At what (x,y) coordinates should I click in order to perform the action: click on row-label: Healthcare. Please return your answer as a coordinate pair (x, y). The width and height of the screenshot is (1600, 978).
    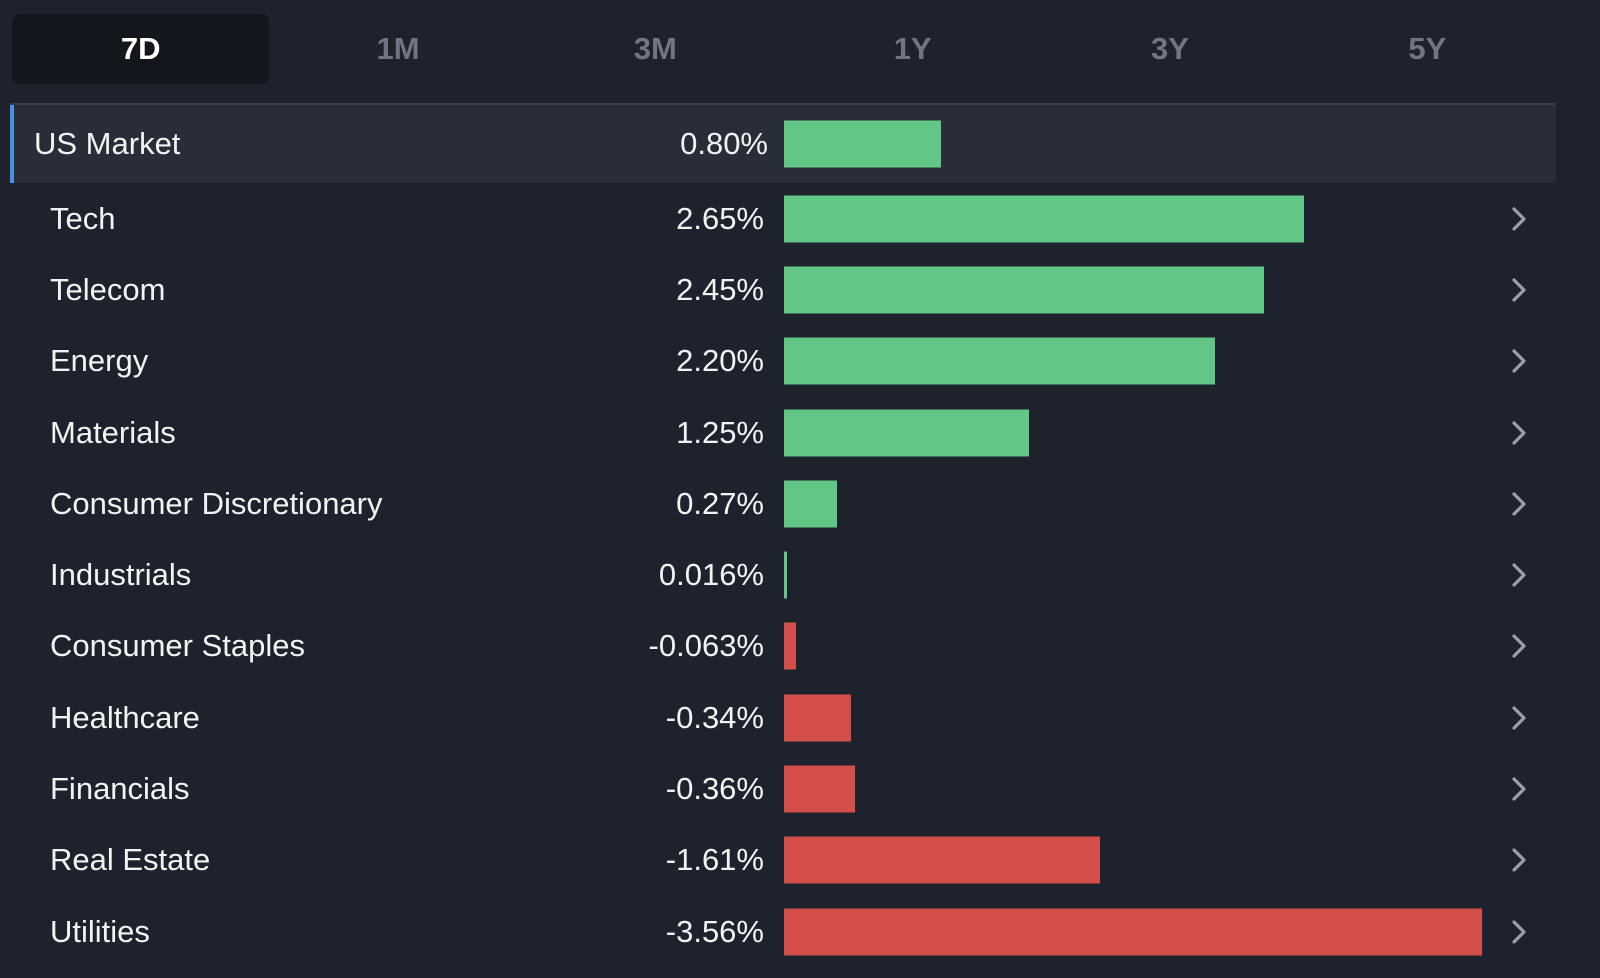
    Looking at the image, I should click on (125, 717).